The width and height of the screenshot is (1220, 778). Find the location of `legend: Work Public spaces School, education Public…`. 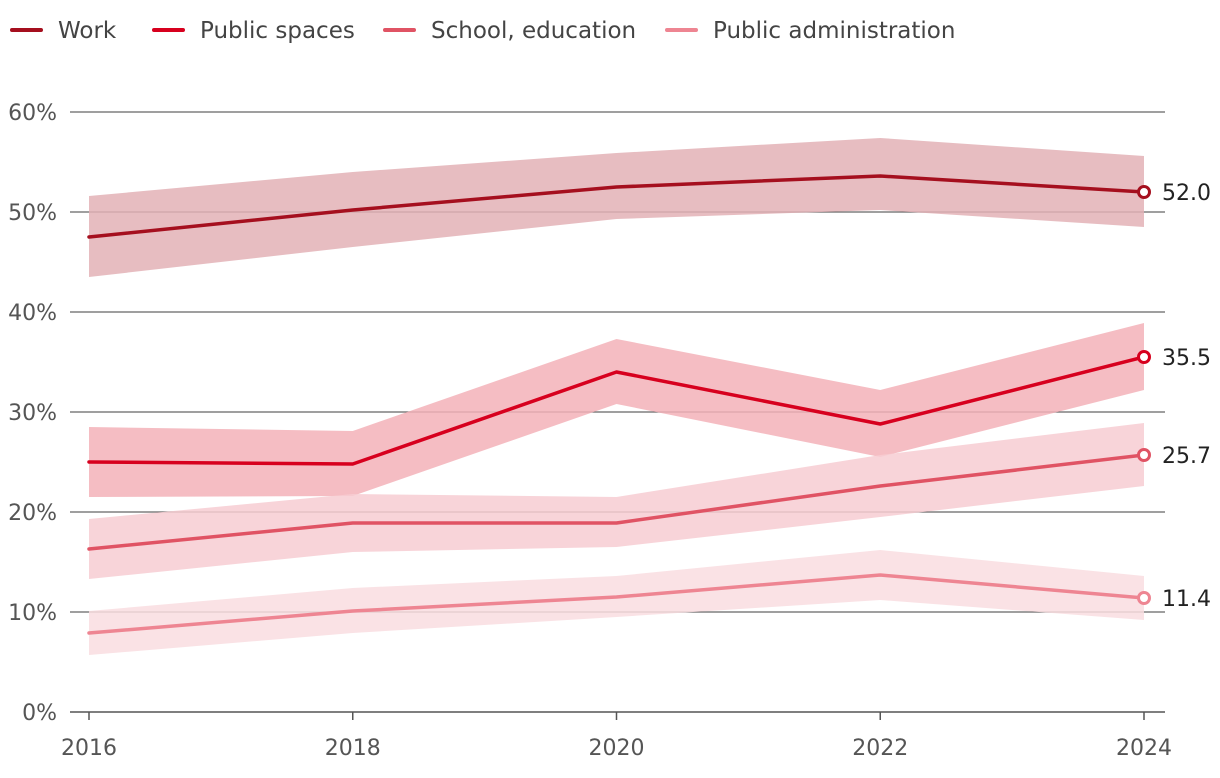

legend: Work Public spaces School, education Public… is located at coordinates (482, 31).